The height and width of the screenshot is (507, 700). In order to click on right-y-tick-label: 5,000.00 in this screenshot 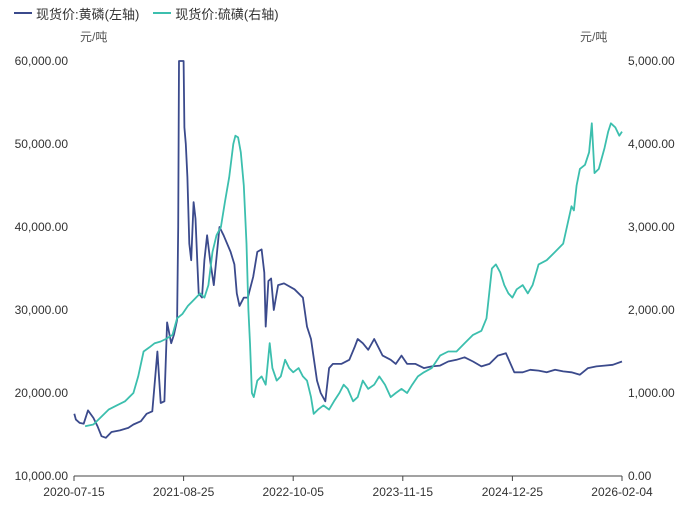, I will do `click(651, 61)`.